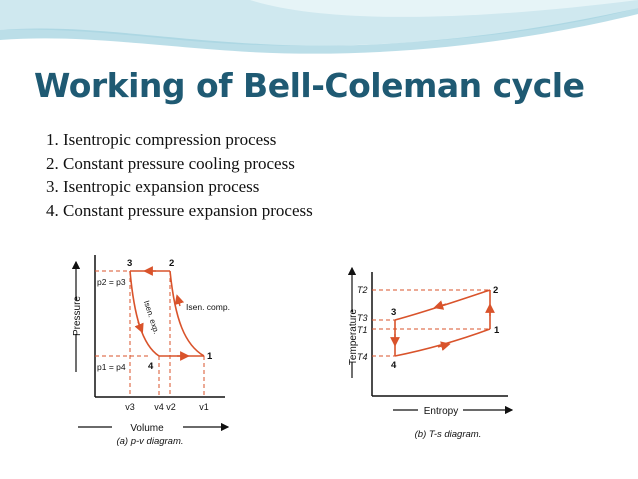  Describe the element at coordinates (151, 366) in the screenshot. I see `pv-point-4: 4` at that location.